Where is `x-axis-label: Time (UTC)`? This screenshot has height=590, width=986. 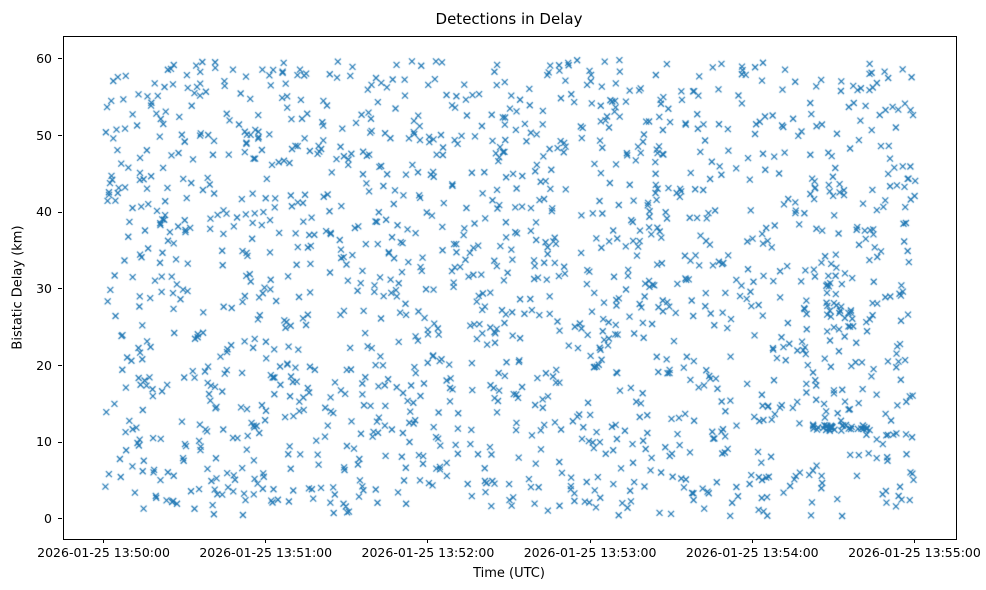 x-axis-label: Time (UTC) is located at coordinates (509, 573).